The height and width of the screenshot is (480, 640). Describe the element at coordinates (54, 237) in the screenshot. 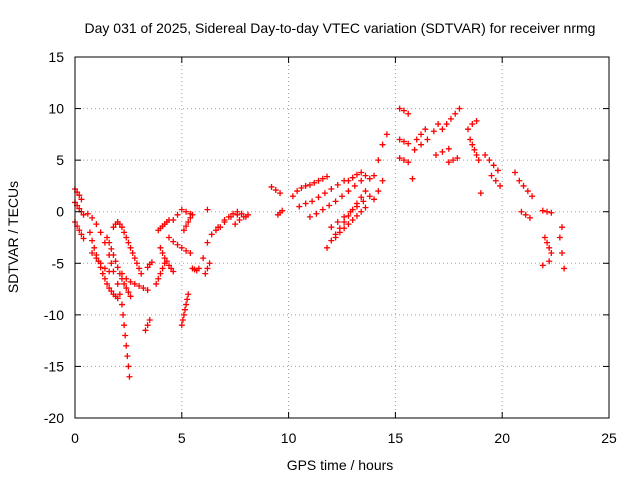

I see `y-tick-labels: -20 -15 -10 -5 0 5 10 15` at that location.